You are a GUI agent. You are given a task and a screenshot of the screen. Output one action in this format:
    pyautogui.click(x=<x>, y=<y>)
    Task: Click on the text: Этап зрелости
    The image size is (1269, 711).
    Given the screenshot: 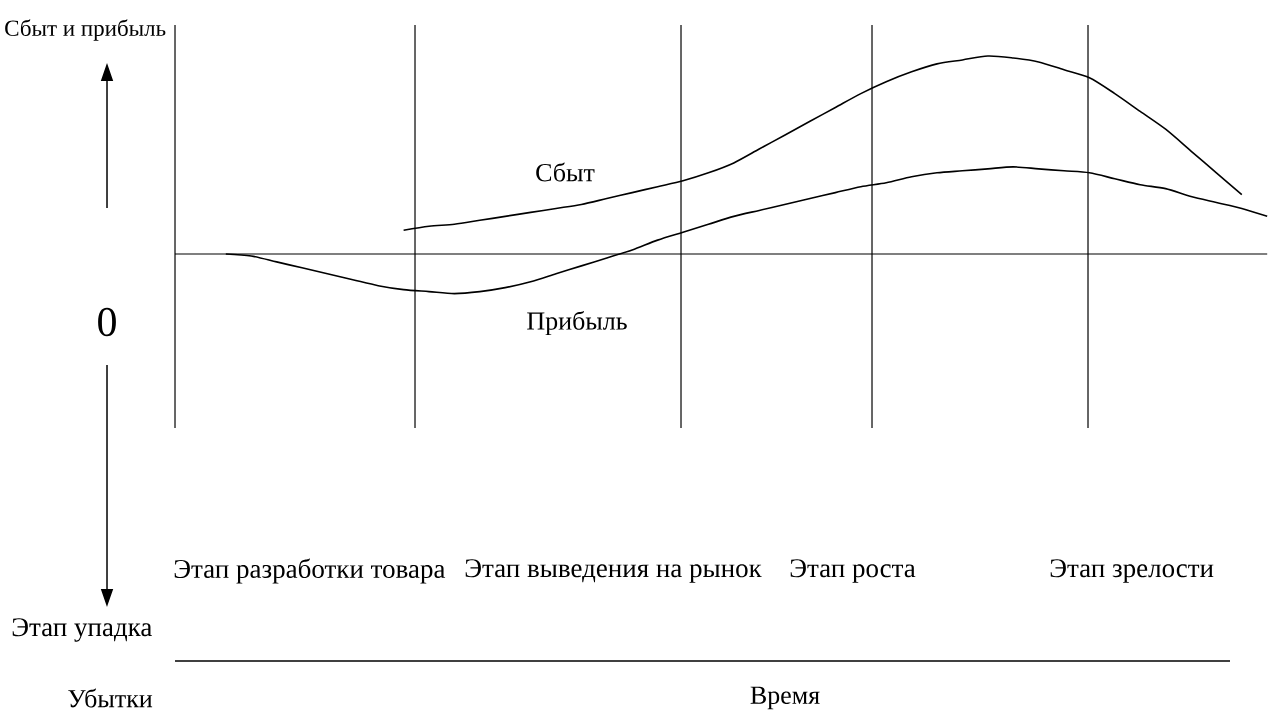 What is the action you would take?
    pyautogui.click(x=1132, y=571)
    